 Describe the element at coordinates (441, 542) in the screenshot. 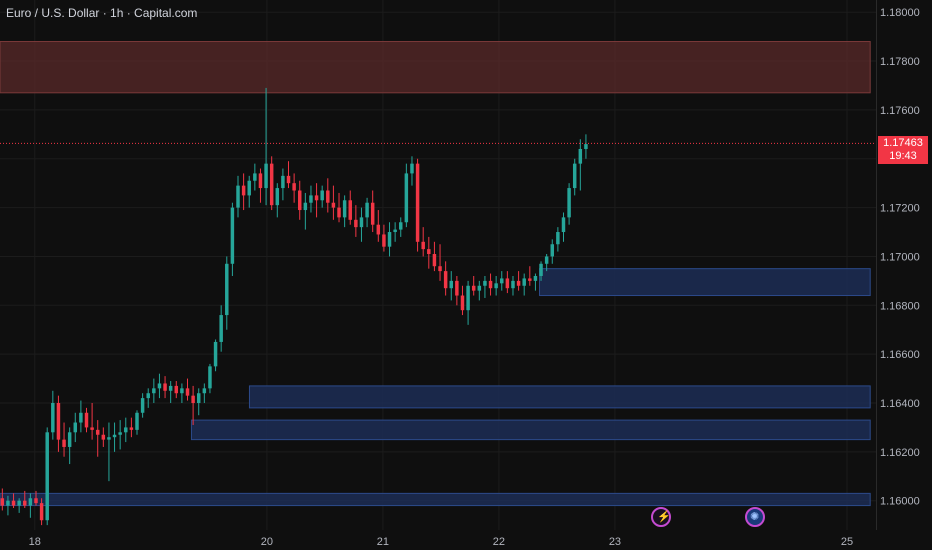

I see `time-axis: 18 20 21 22 23 25` at that location.